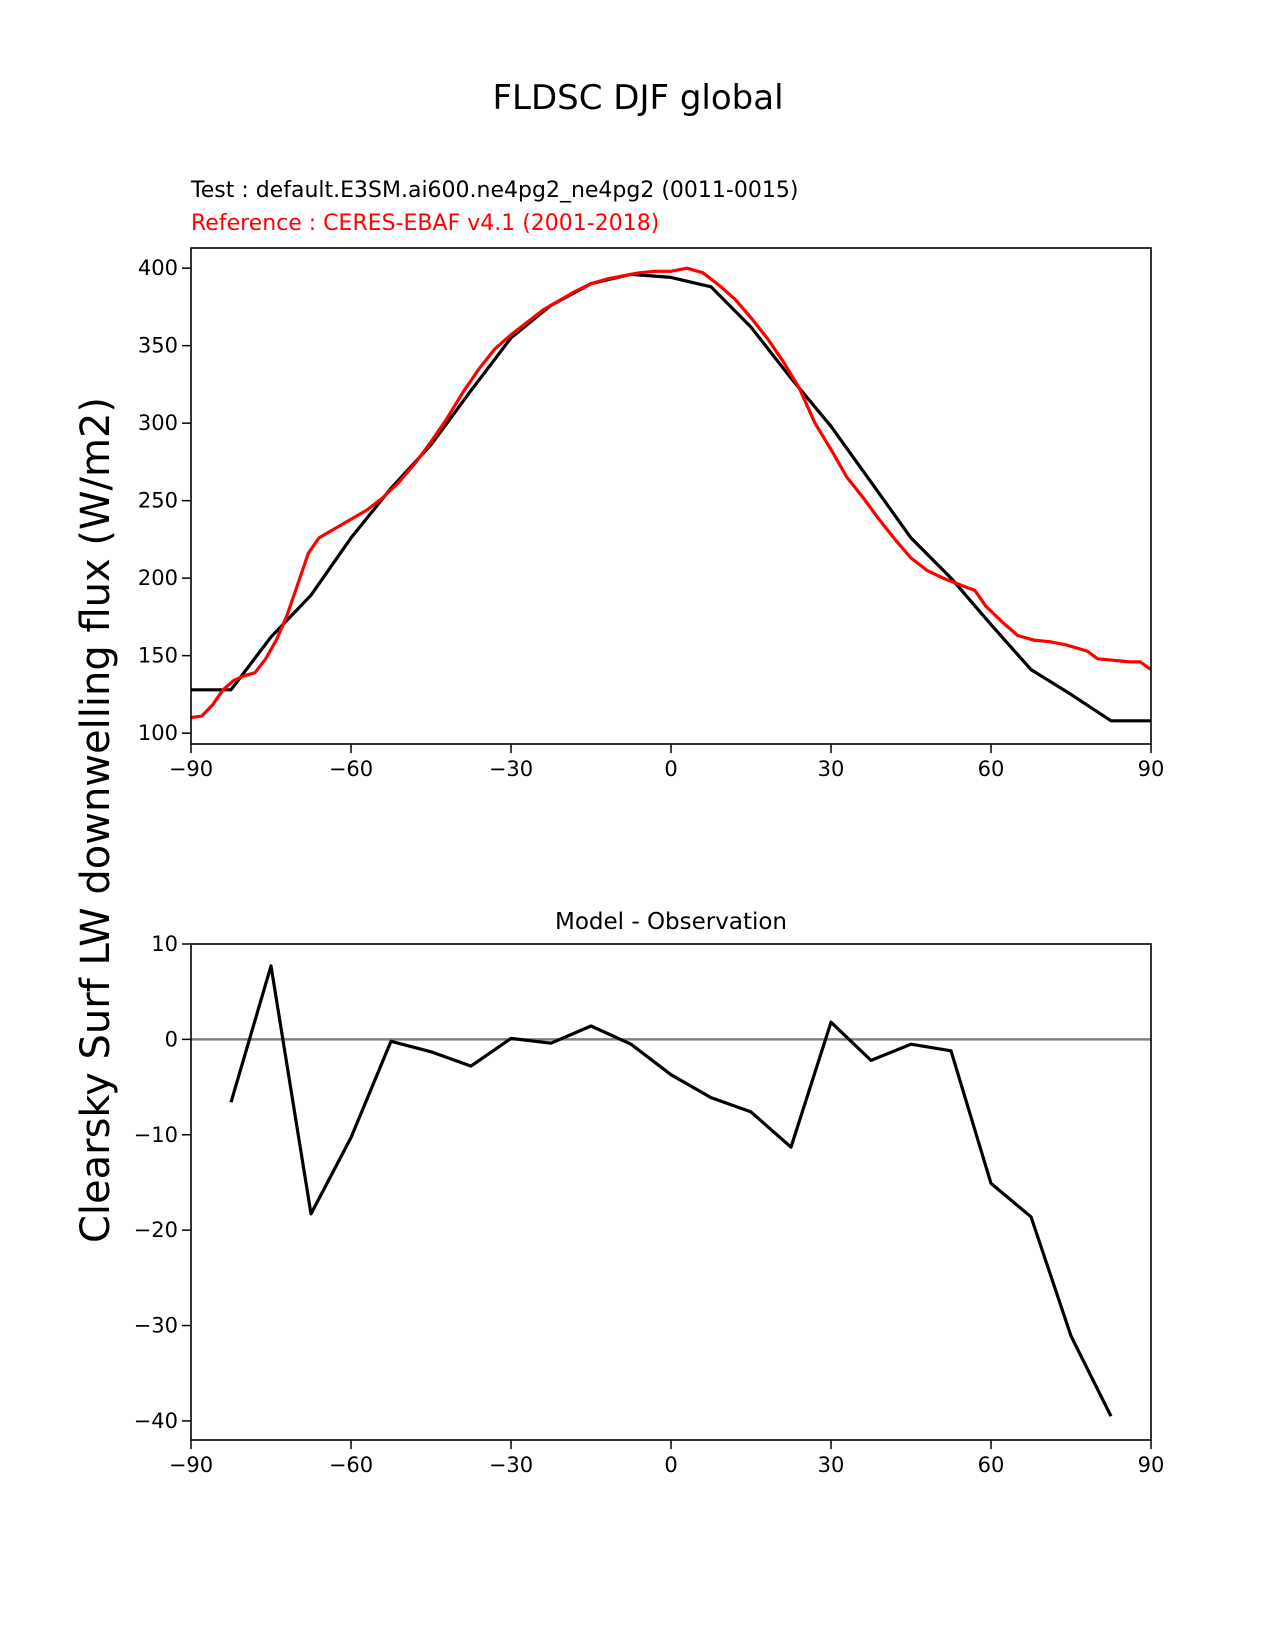 This screenshot has height=1650, width=1275. I want to click on top-xtick-label: 60, so click(991, 769).